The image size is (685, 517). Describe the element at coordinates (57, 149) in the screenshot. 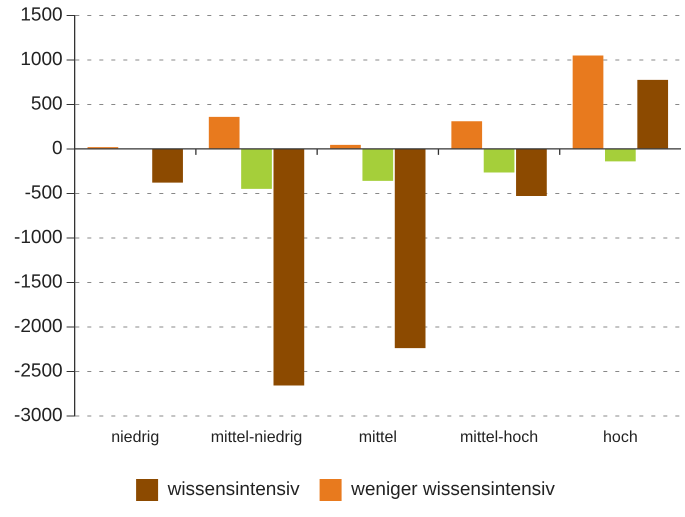

I see `y-tick-label: 0` at that location.